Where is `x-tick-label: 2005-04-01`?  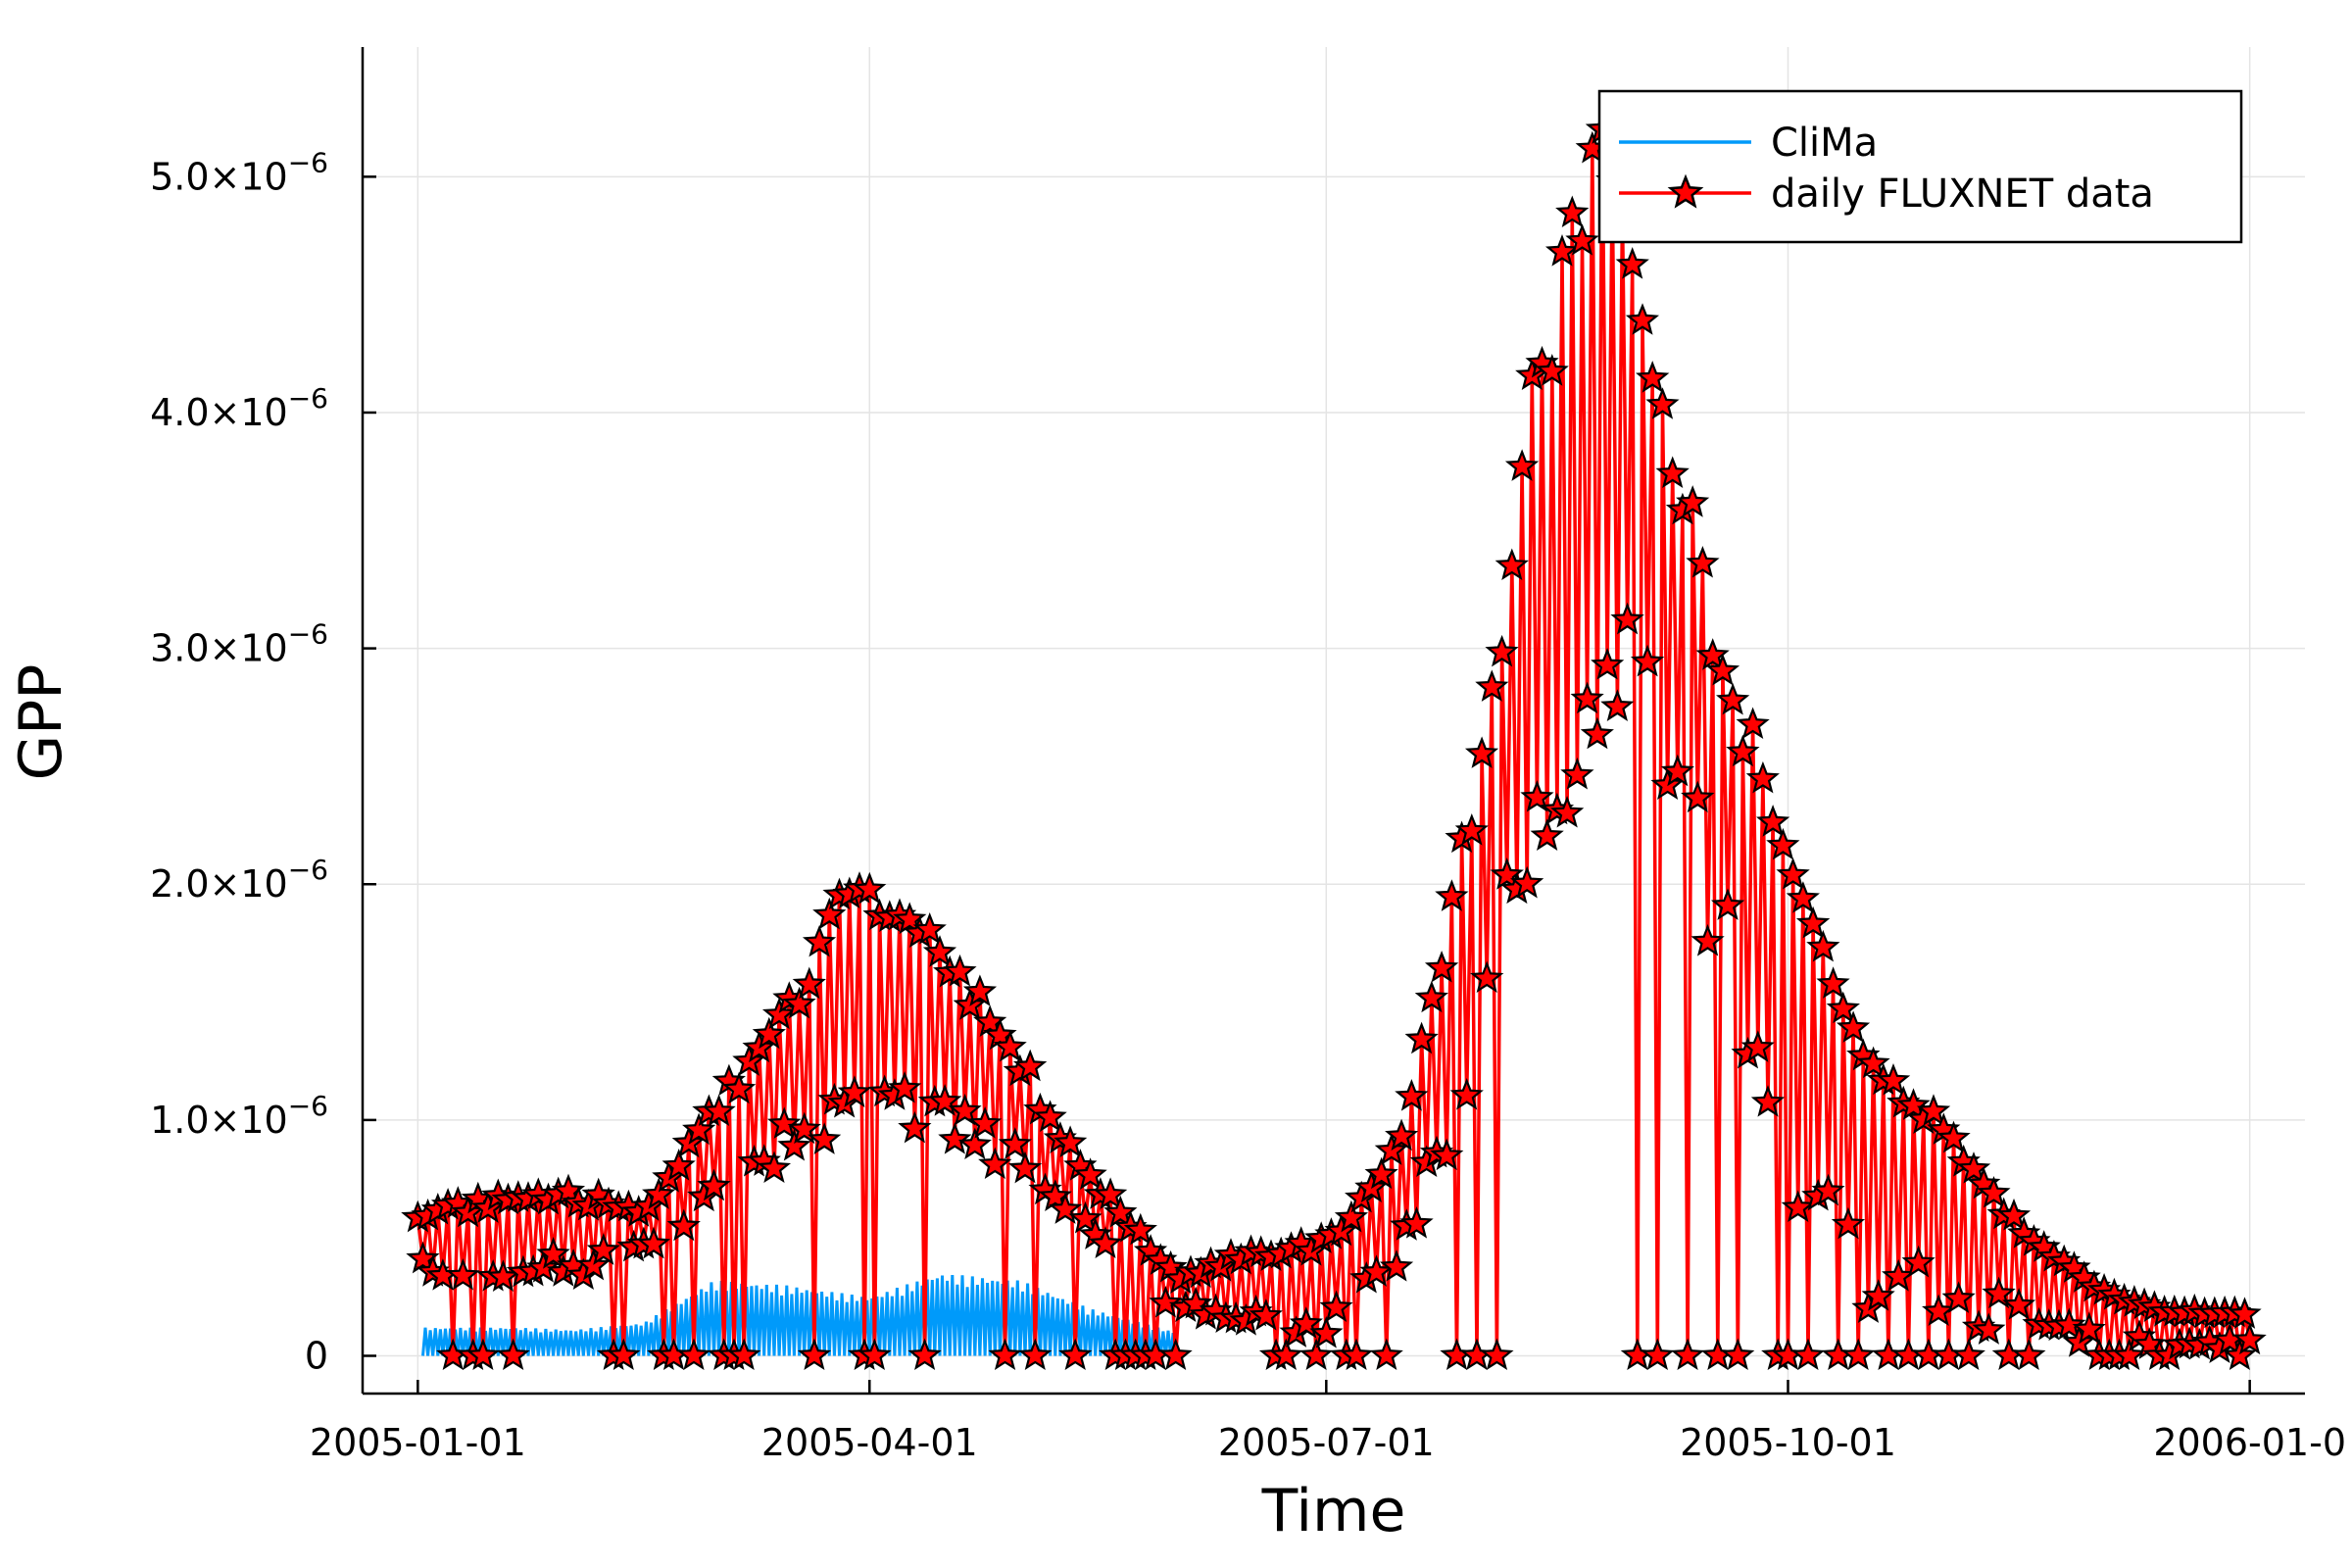 x-tick-label: 2005-04-01 is located at coordinates (869, 1442).